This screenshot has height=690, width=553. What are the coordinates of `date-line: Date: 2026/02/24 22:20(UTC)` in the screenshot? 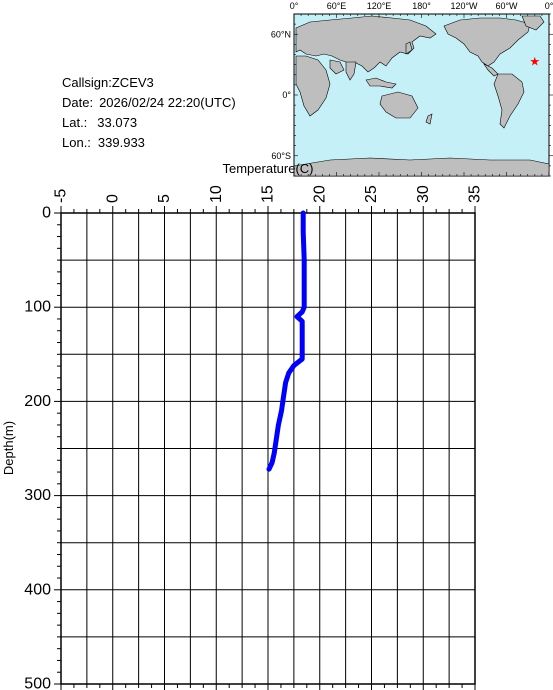 It's located at (149, 102).